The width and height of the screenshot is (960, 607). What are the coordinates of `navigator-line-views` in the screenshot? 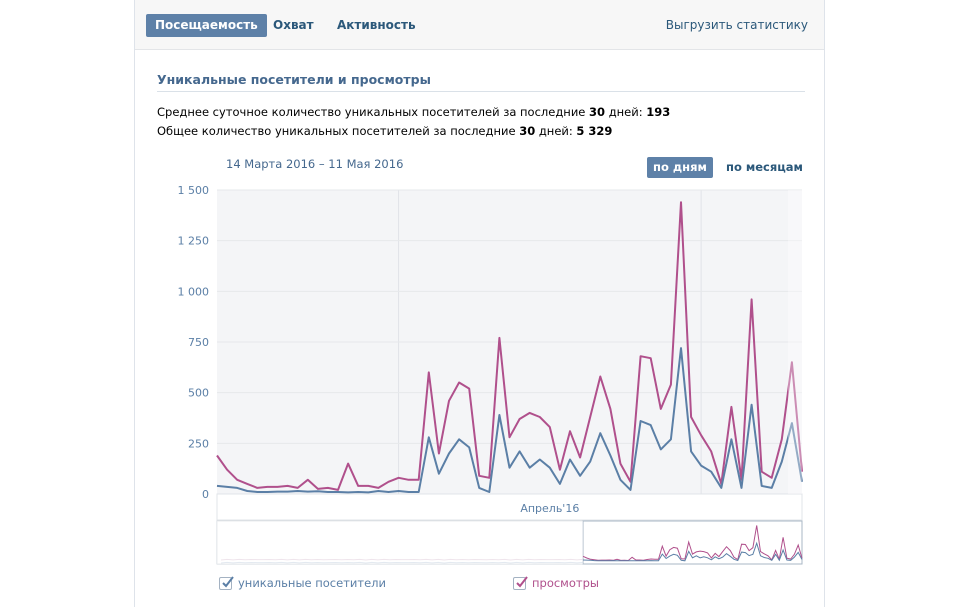 It's located at (692, 543).